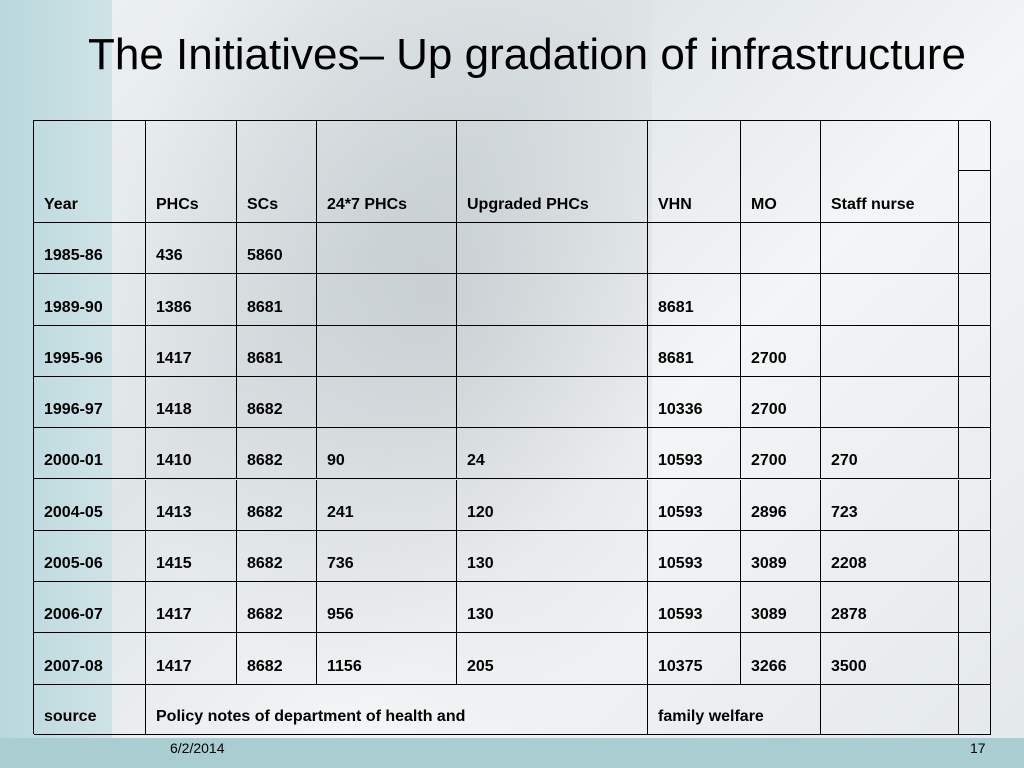 The image size is (1024, 768). What do you see at coordinates (552, 505) in the screenshot?
I see `table-cell: 120` at bounding box center [552, 505].